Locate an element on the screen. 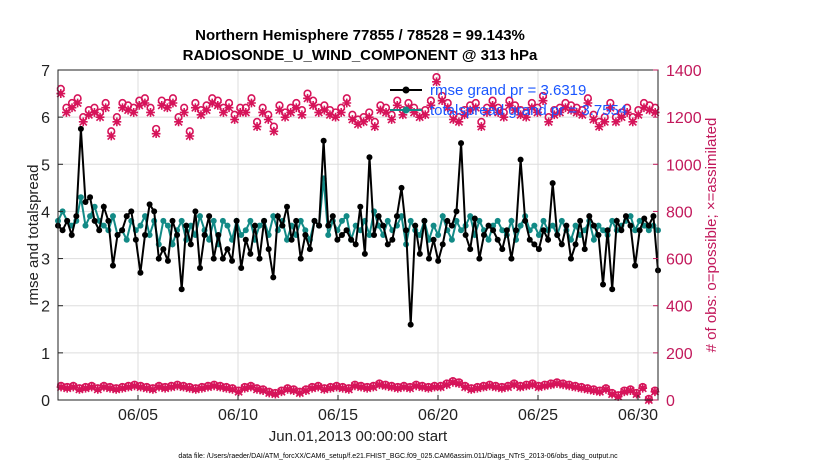 This screenshot has width=830, height=470. y2-tick-label: 1400 is located at coordinates (684, 71).